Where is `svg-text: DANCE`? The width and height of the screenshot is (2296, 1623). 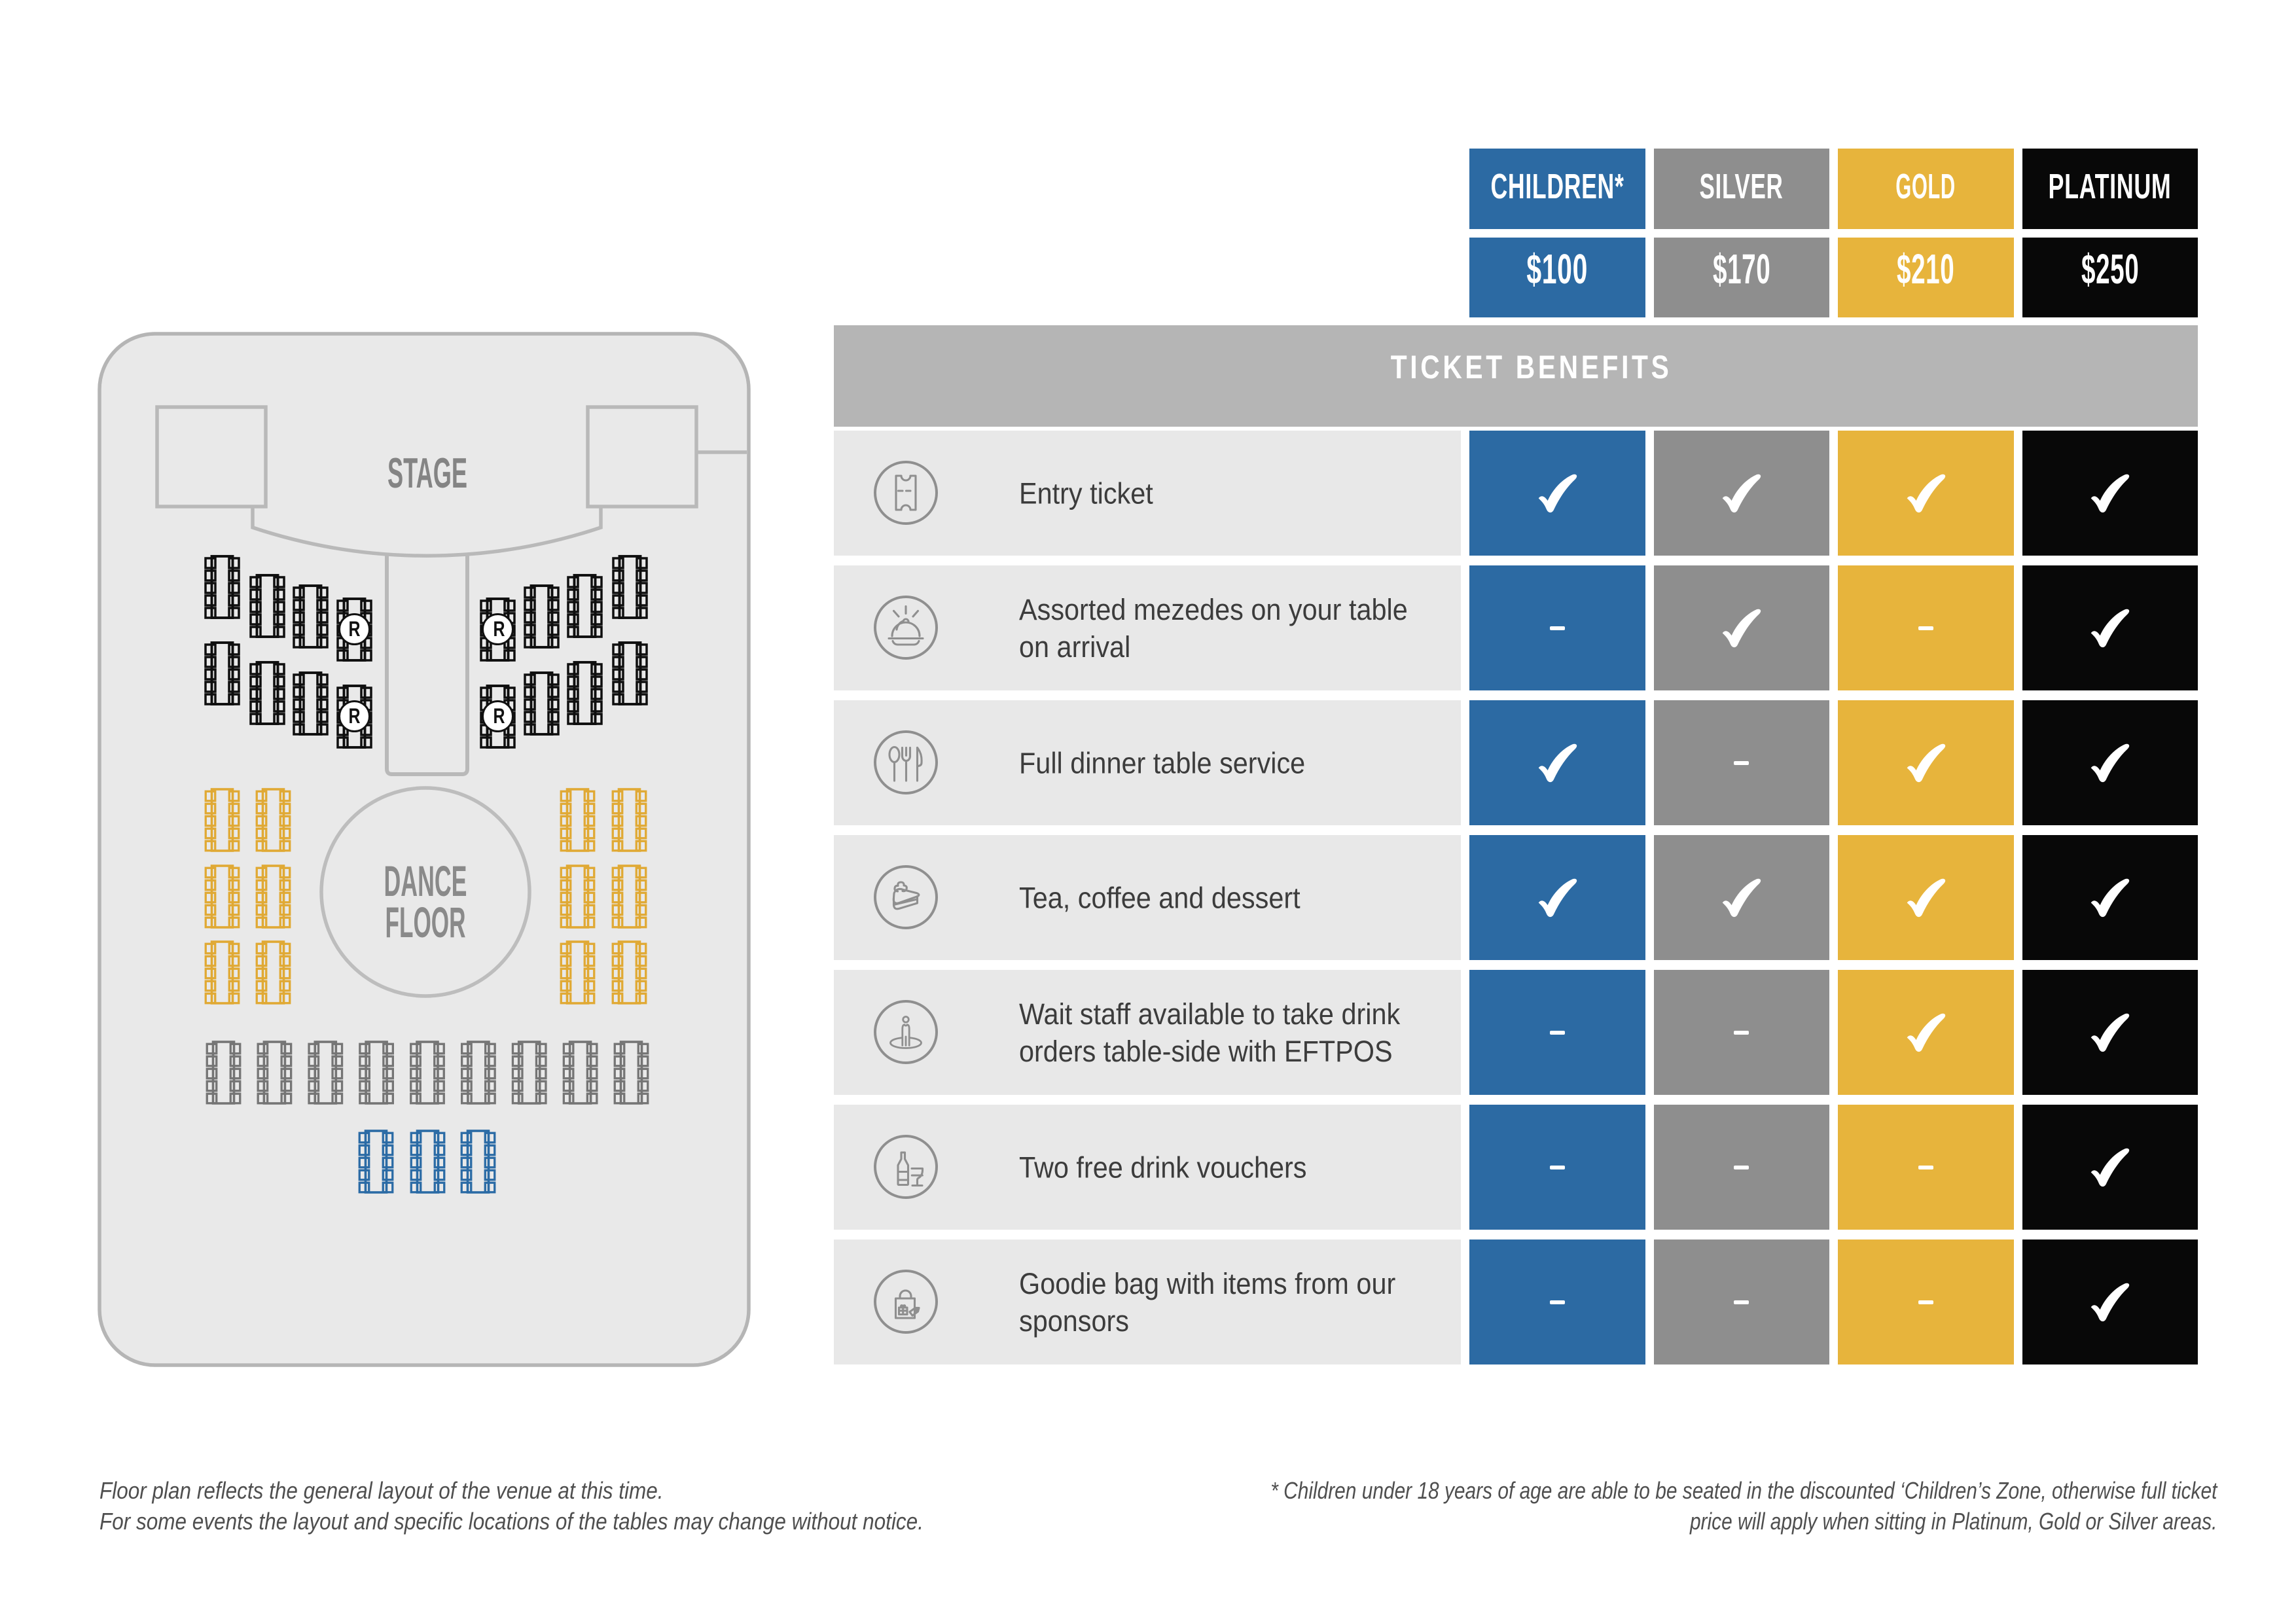 svg-text: DANCE is located at coordinates (426, 881).